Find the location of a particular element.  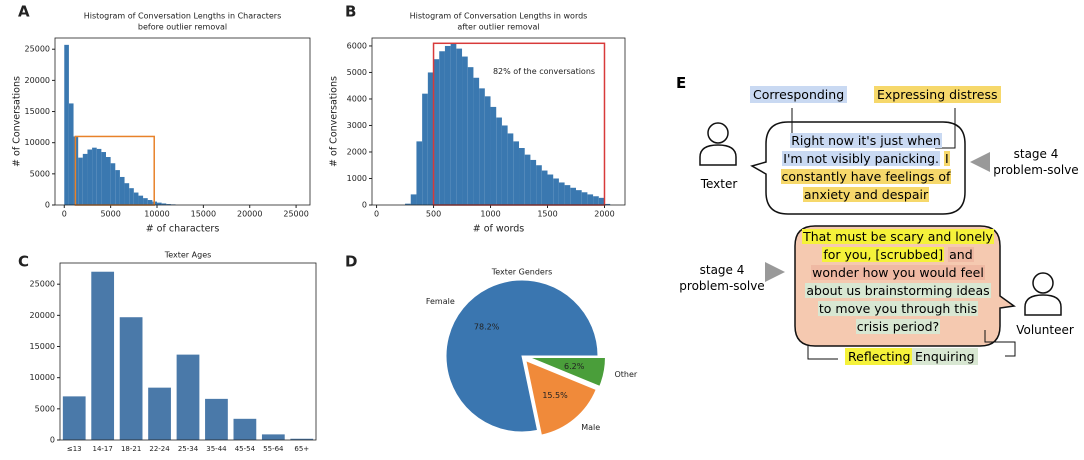

message-segment: to move you through this is located at coordinates (898, 308).